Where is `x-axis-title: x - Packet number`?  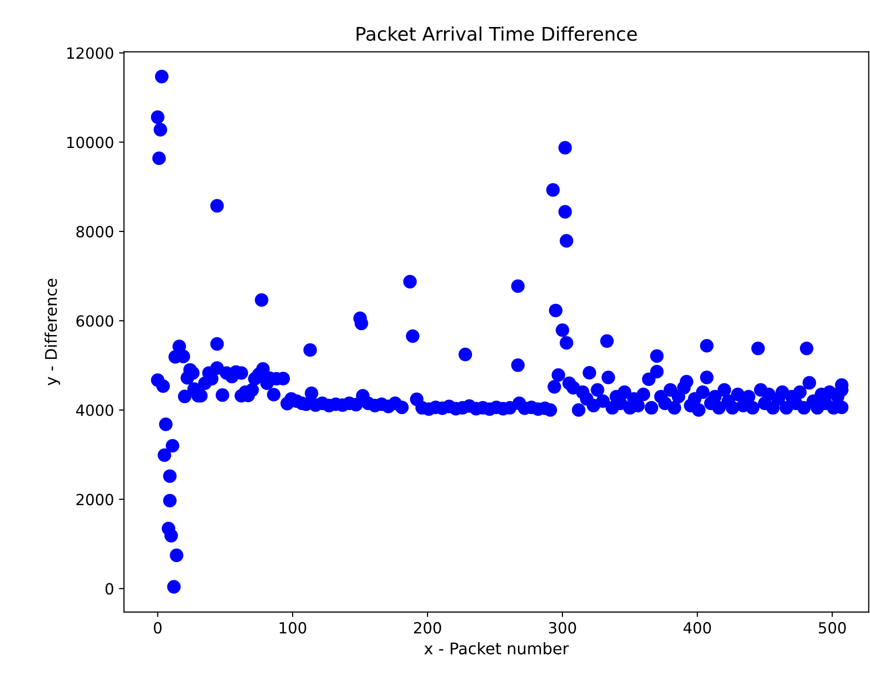 x-axis-title: x - Packet number is located at coordinates (496, 648).